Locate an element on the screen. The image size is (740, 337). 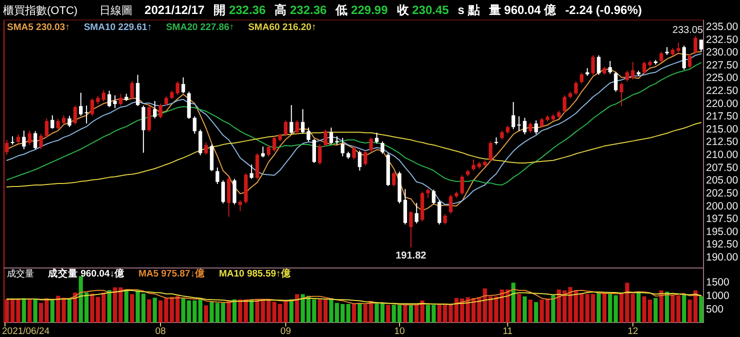
text: 2021/06/24 is located at coordinates (26, 331).